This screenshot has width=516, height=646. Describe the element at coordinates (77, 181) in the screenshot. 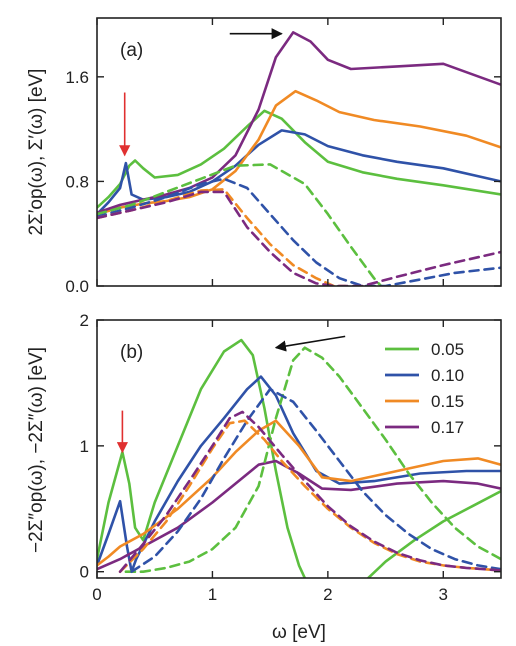

I see `panel-a-ytick-label-1: 0.8` at that location.